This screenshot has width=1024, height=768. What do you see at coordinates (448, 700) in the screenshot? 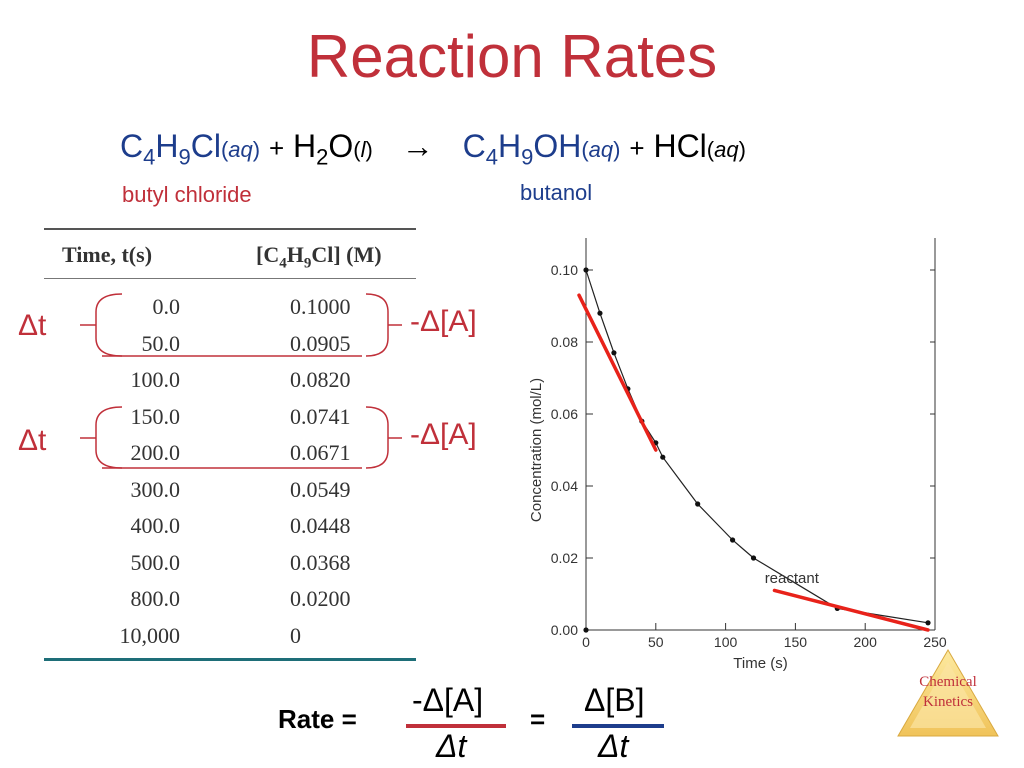
I see `rate-numerator-1: -Δ[A]` at bounding box center [448, 700].